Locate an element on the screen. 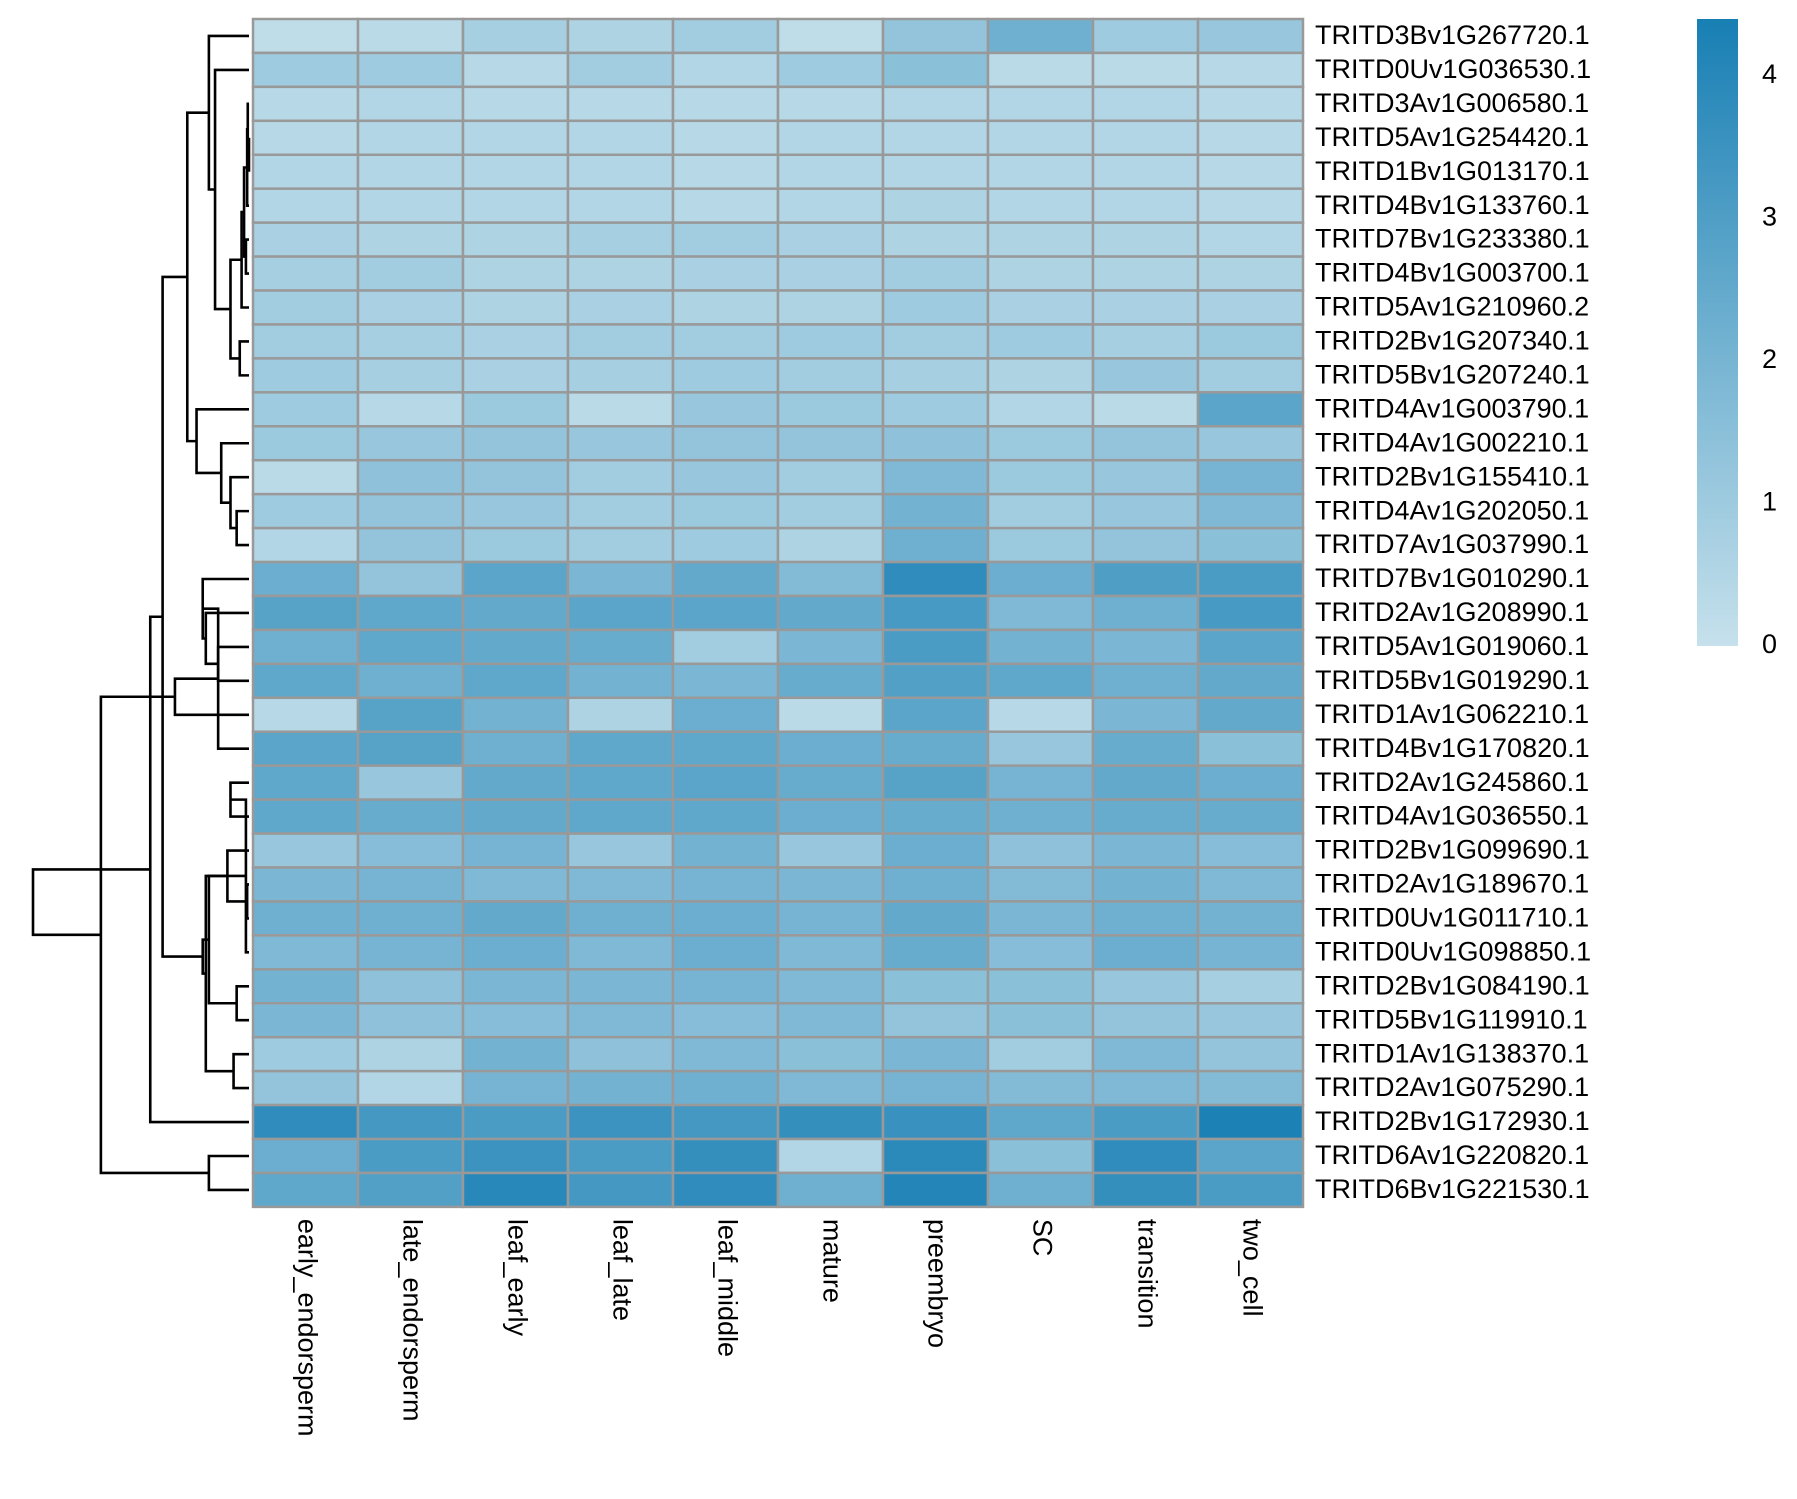  row-label: TRITD2Bv1G084190.1 is located at coordinates (1452, 985).